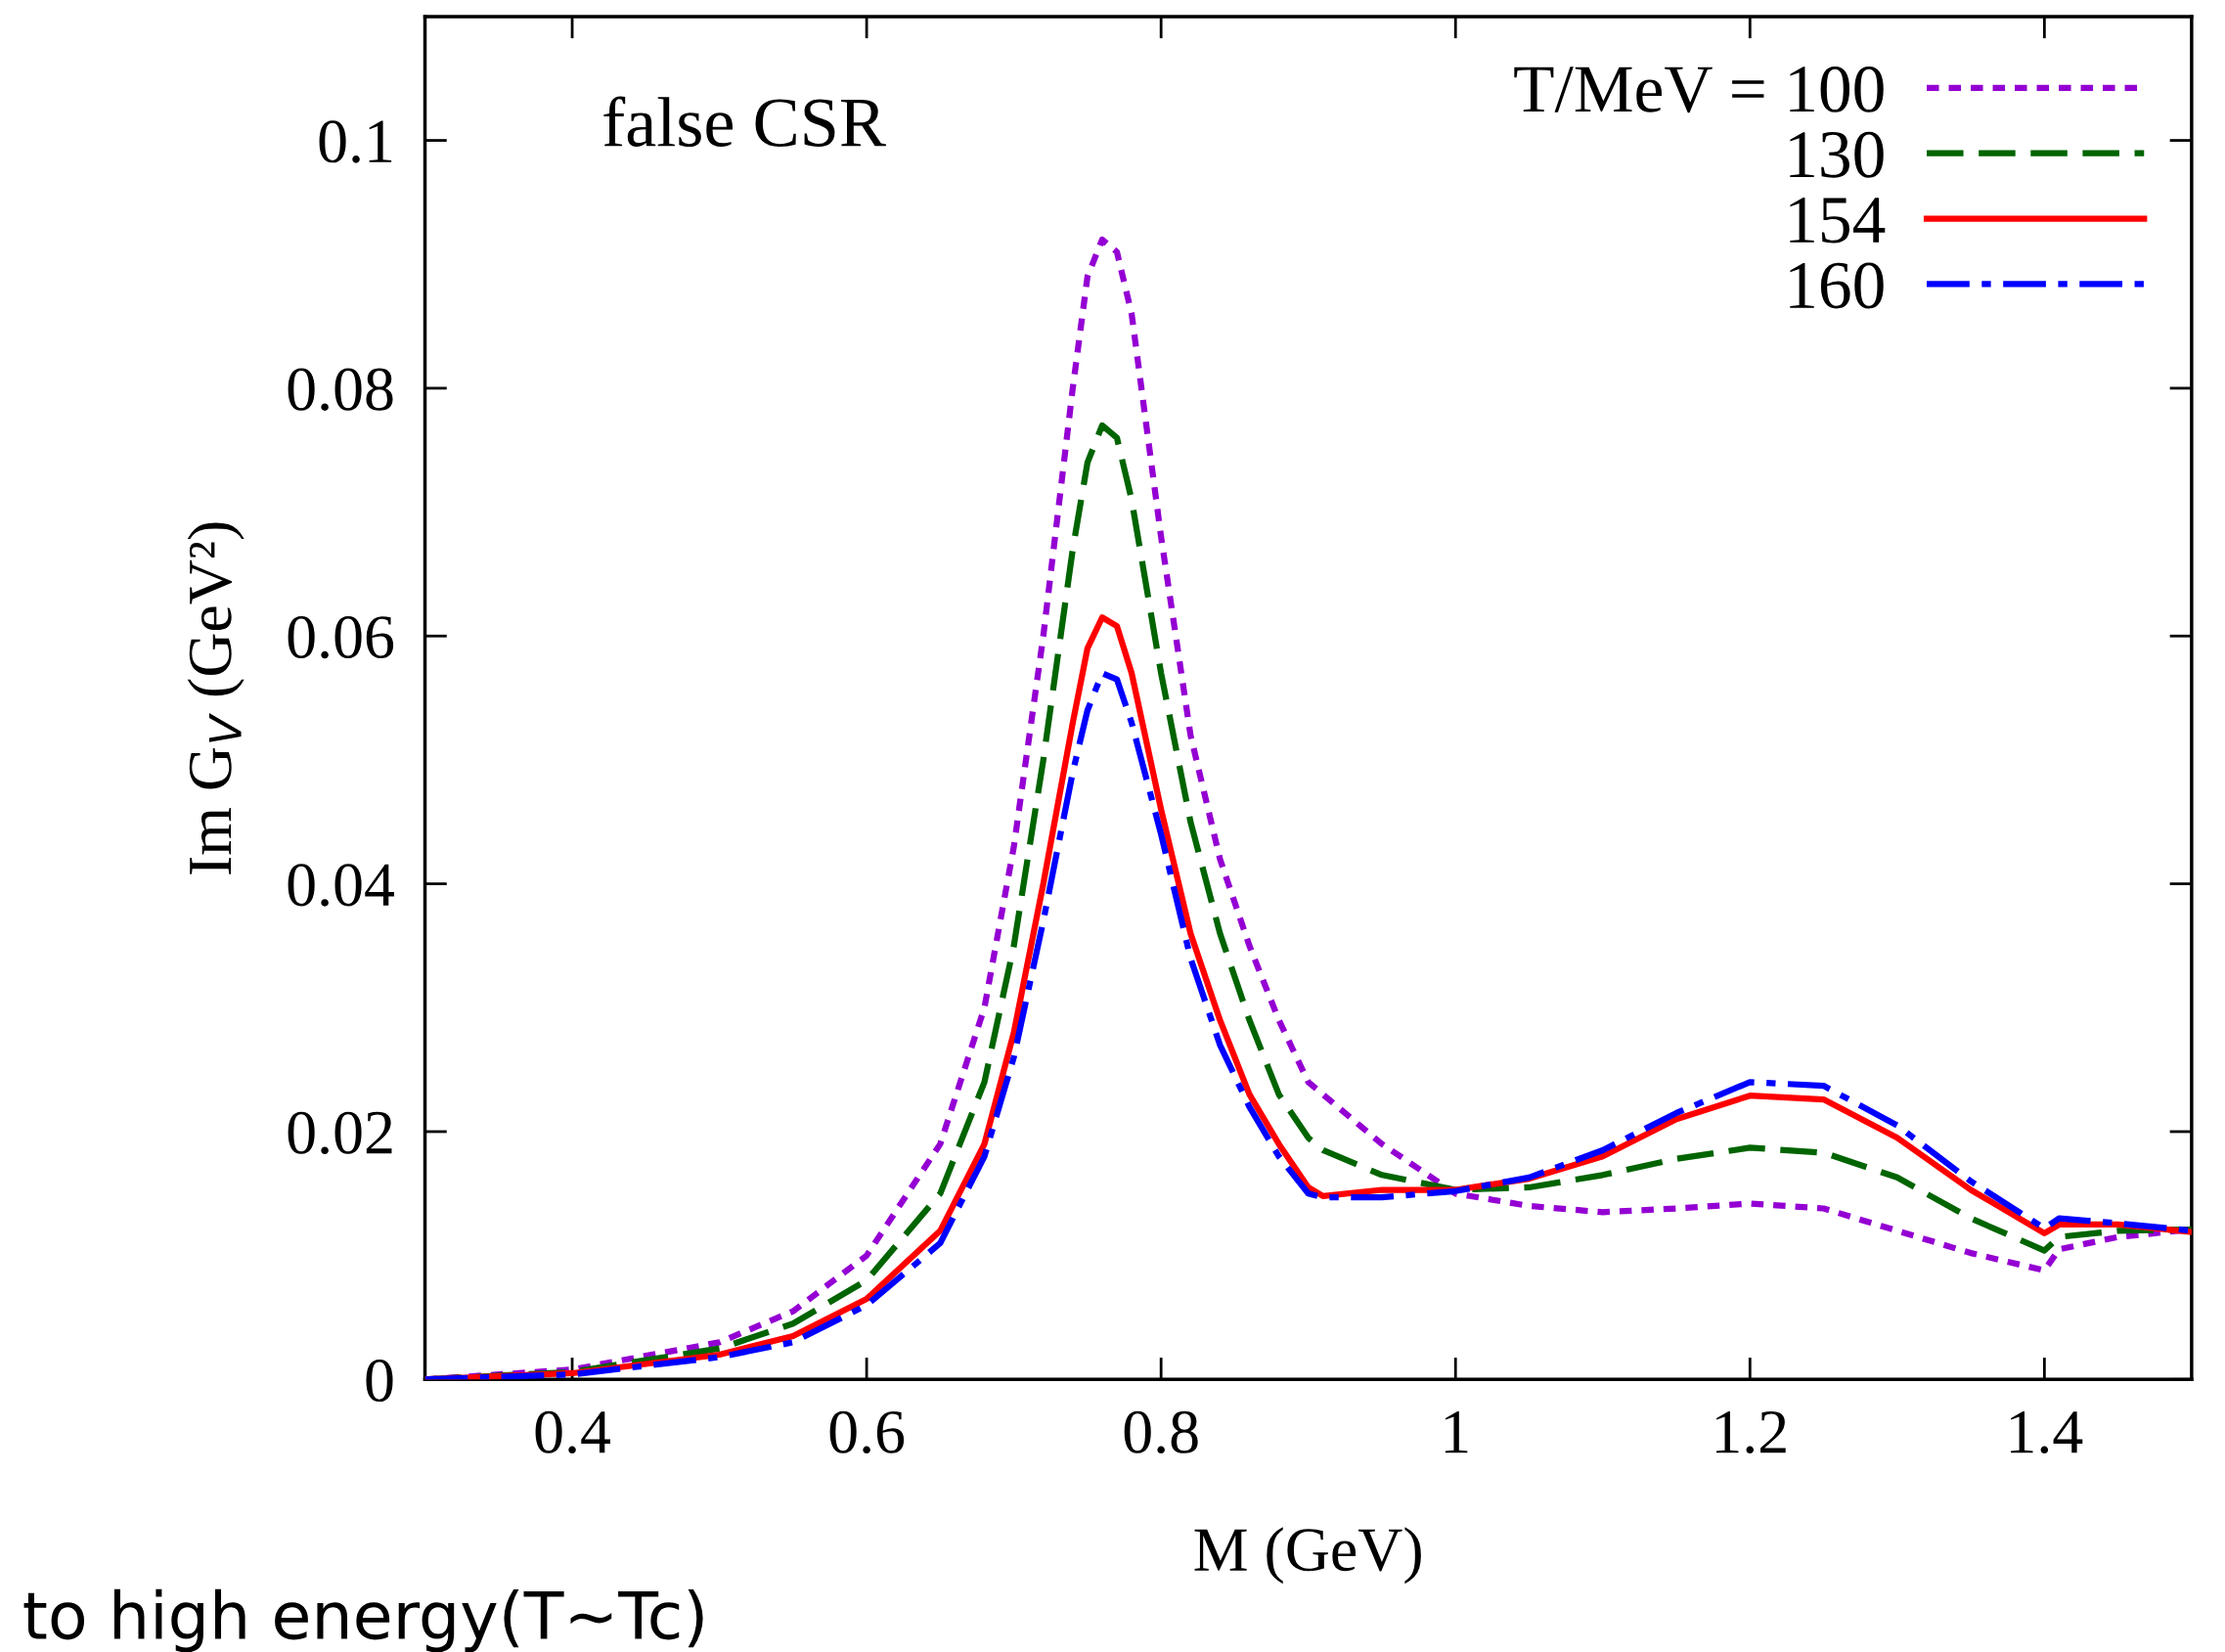 The height and width of the screenshot is (1652, 2225). Describe the element at coordinates (867, 1432) in the screenshot. I see `x-tick-label: 0.6` at that location.